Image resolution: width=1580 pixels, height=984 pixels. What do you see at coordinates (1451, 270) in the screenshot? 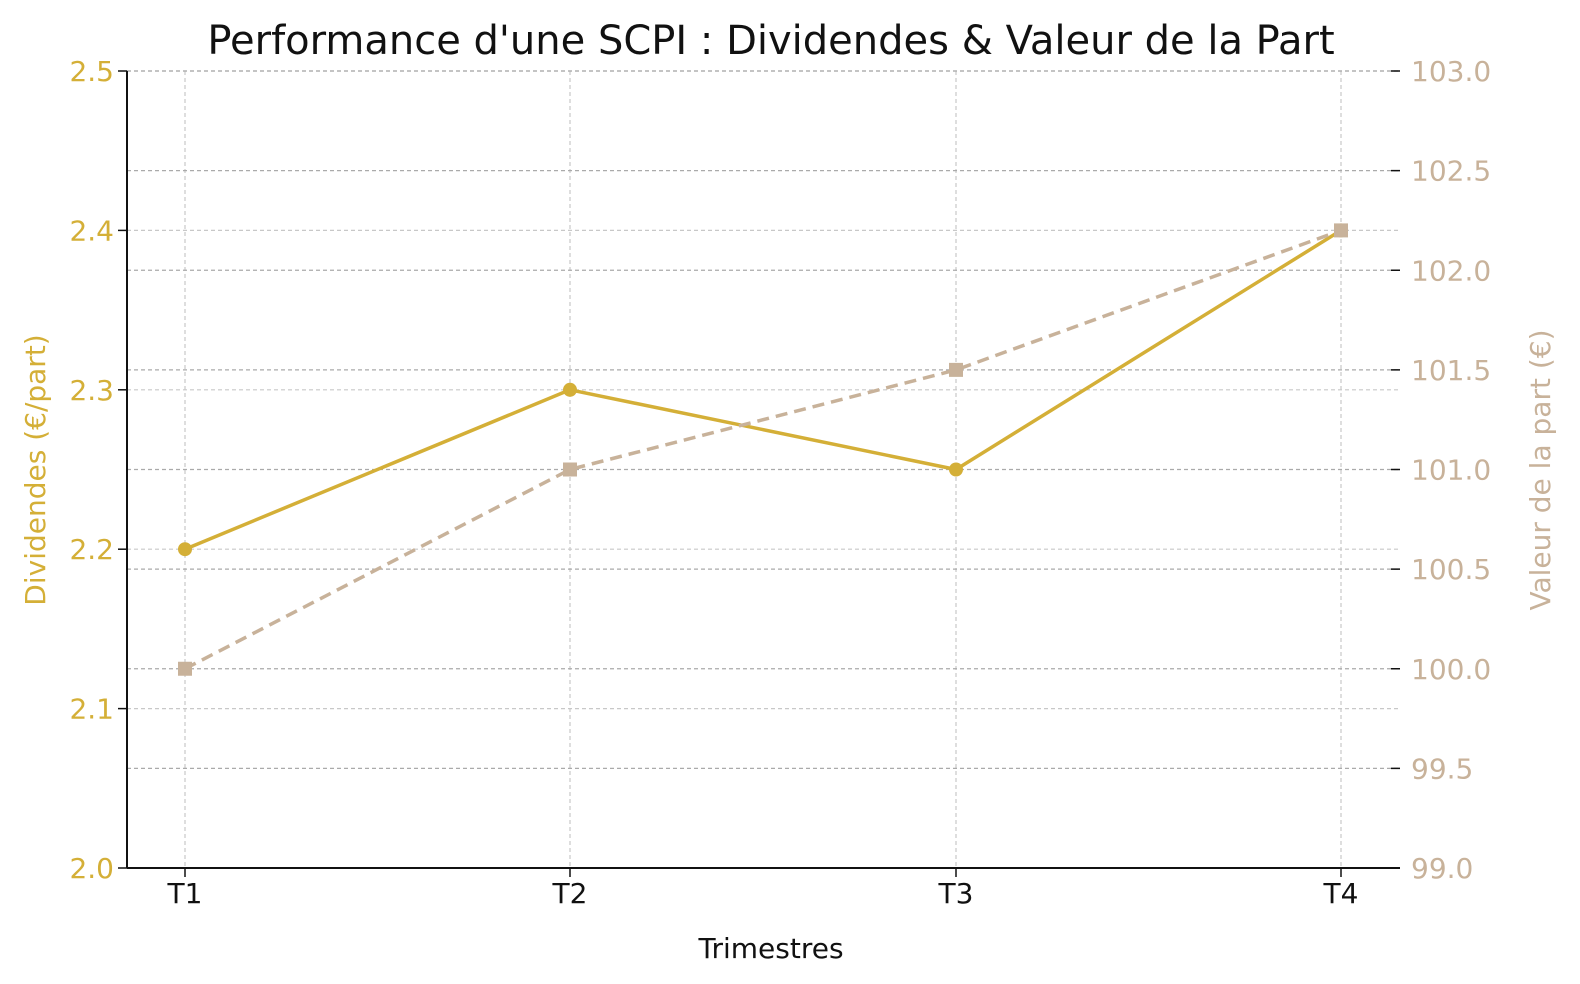
I see `y2-tick-label: 102.0` at bounding box center [1451, 270].